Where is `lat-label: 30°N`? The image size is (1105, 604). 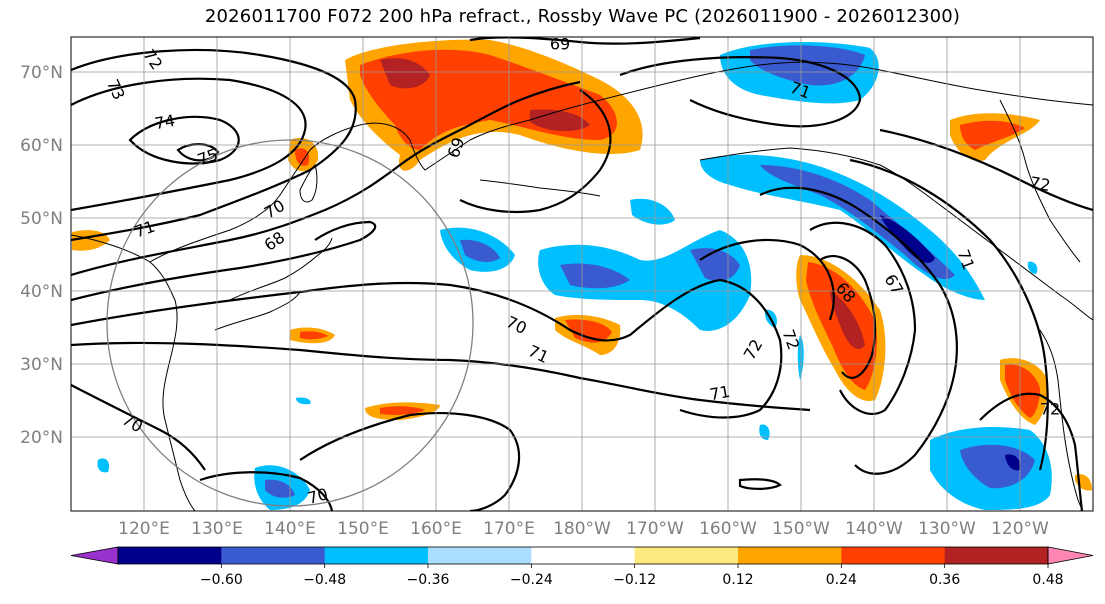
lat-label: 30°N is located at coordinates (41, 365).